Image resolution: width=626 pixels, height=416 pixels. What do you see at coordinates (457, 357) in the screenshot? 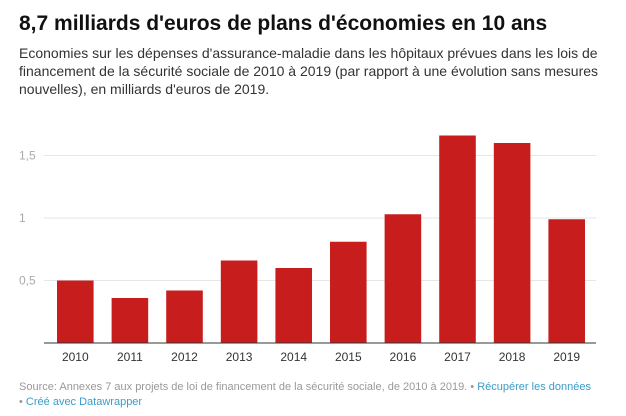
I see `x-tick-label: 2017` at bounding box center [457, 357].